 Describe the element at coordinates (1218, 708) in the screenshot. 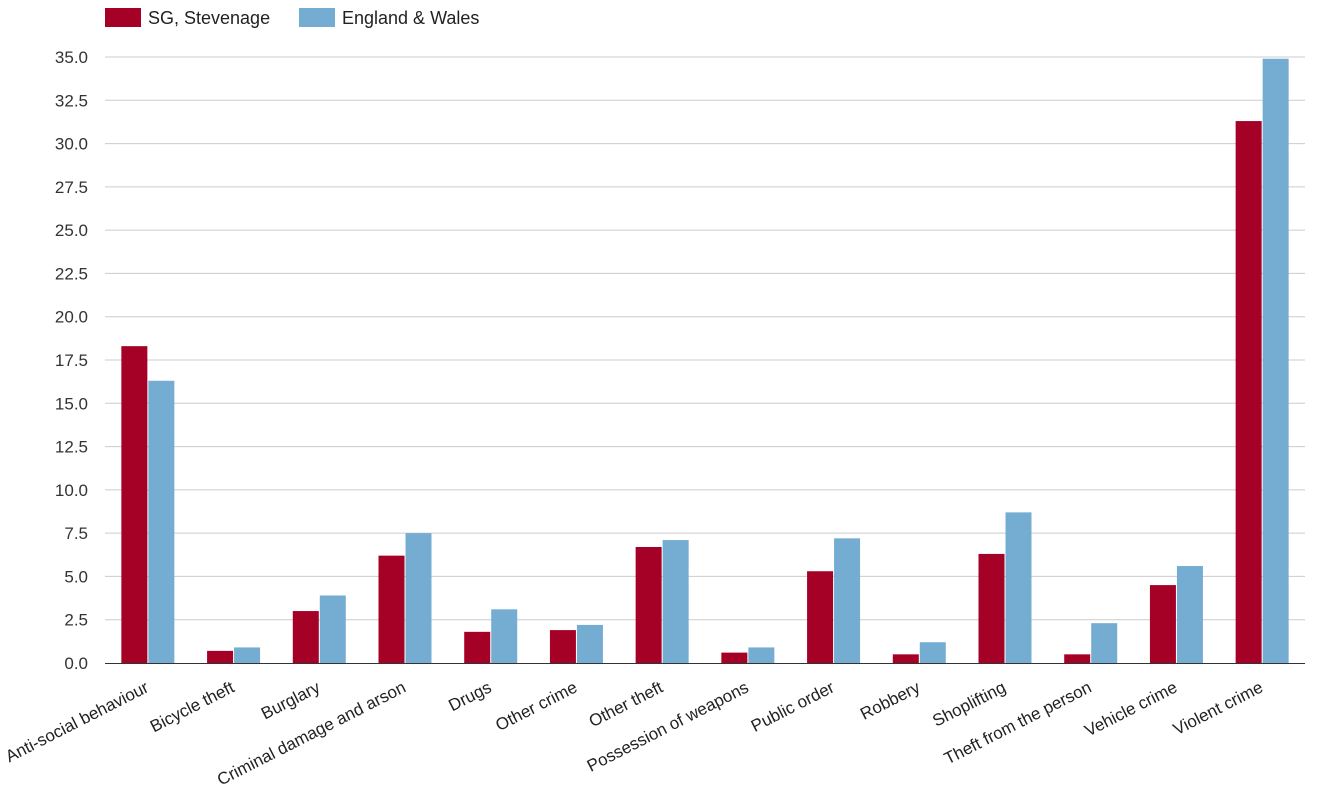

I see `x-tick-label: Violent crime` at that location.